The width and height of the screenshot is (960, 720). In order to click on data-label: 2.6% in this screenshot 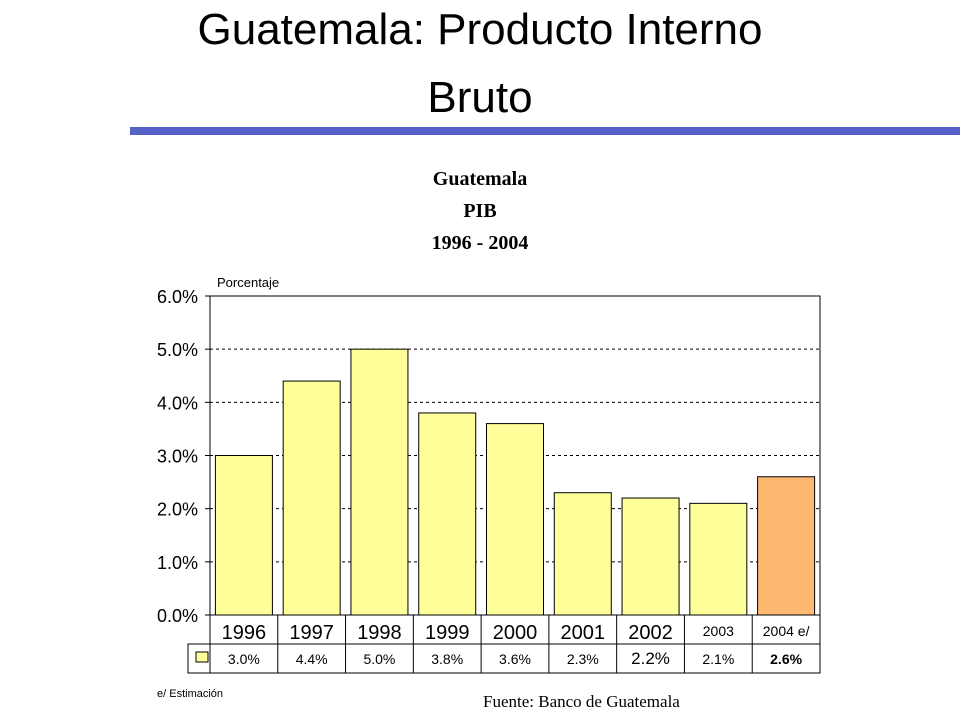, I will do `click(786, 659)`.